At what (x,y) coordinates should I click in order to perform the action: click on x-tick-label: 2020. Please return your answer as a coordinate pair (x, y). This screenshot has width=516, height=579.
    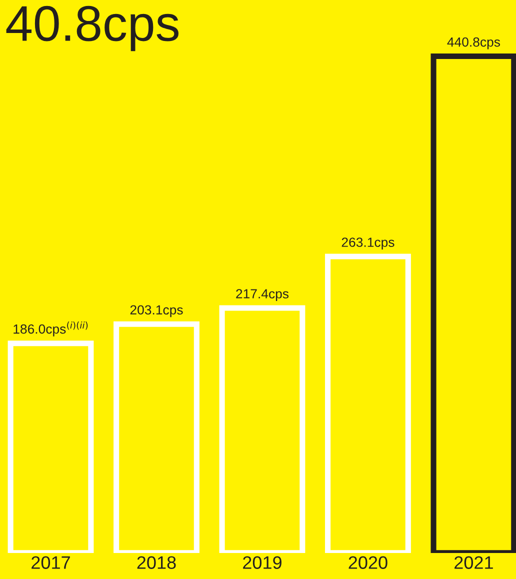
    Looking at the image, I should click on (368, 562).